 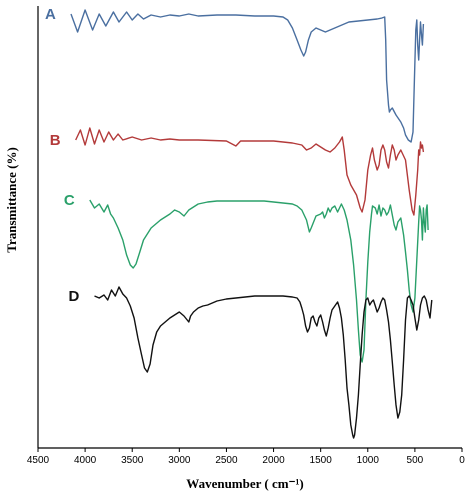 What do you see at coordinates (50, 14) in the screenshot?
I see `series-label-a: A` at bounding box center [50, 14].